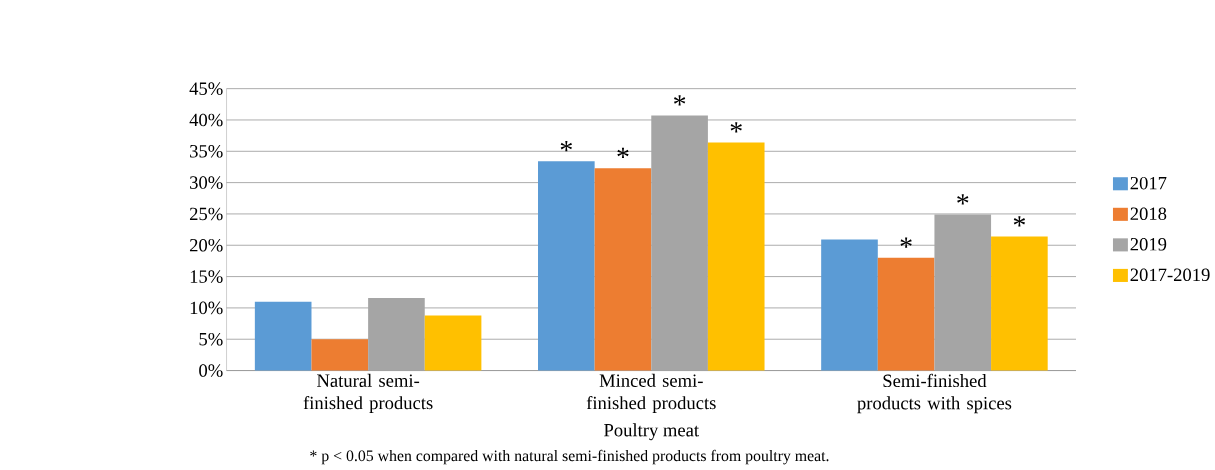 The height and width of the screenshot is (470, 1215). What do you see at coordinates (206, 120) in the screenshot?
I see `y-tick-label: 40%` at bounding box center [206, 120].